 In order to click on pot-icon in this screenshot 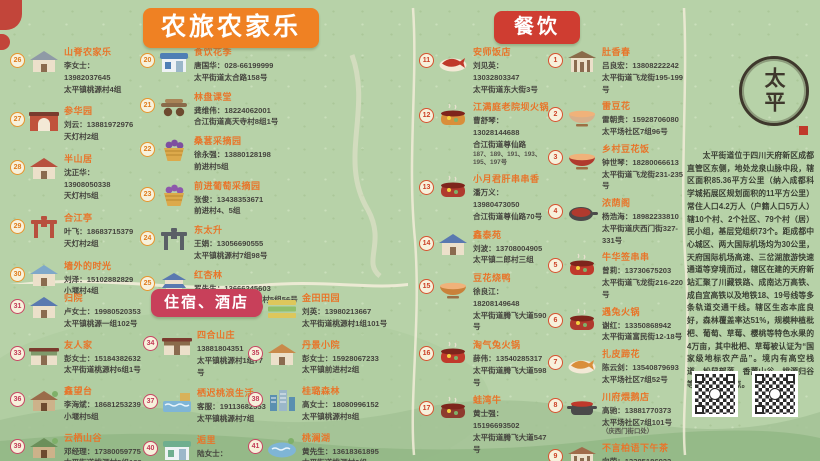, I will do `click(582, 408)`.